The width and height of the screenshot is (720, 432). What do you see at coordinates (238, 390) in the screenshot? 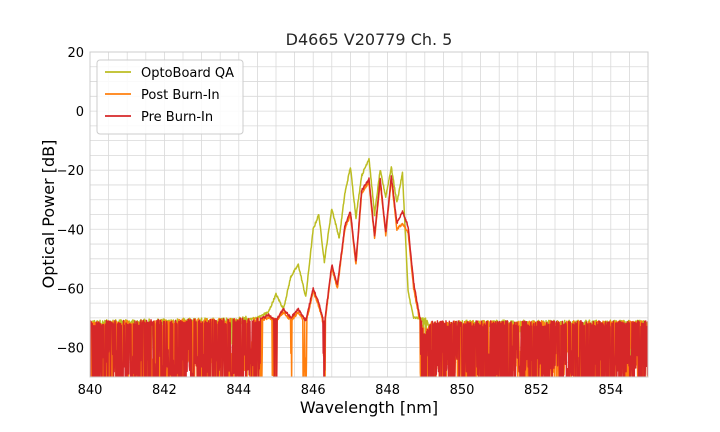
I see `x-tick-label: 844` at bounding box center [238, 390].